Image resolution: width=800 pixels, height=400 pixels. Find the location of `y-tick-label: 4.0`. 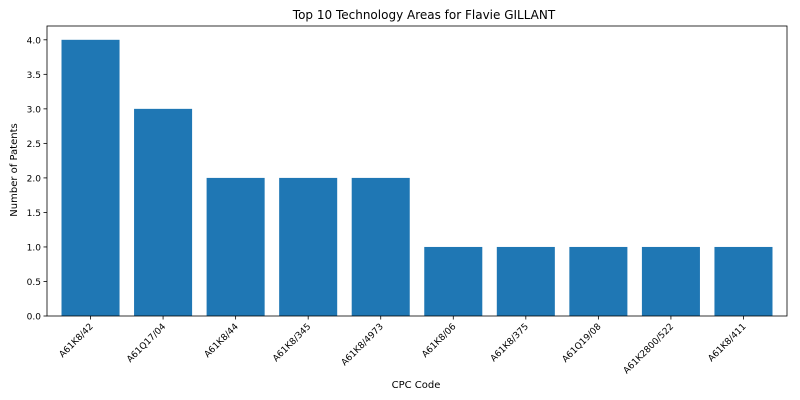

y-tick-label: 4.0 is located at coordinates (34, 41).